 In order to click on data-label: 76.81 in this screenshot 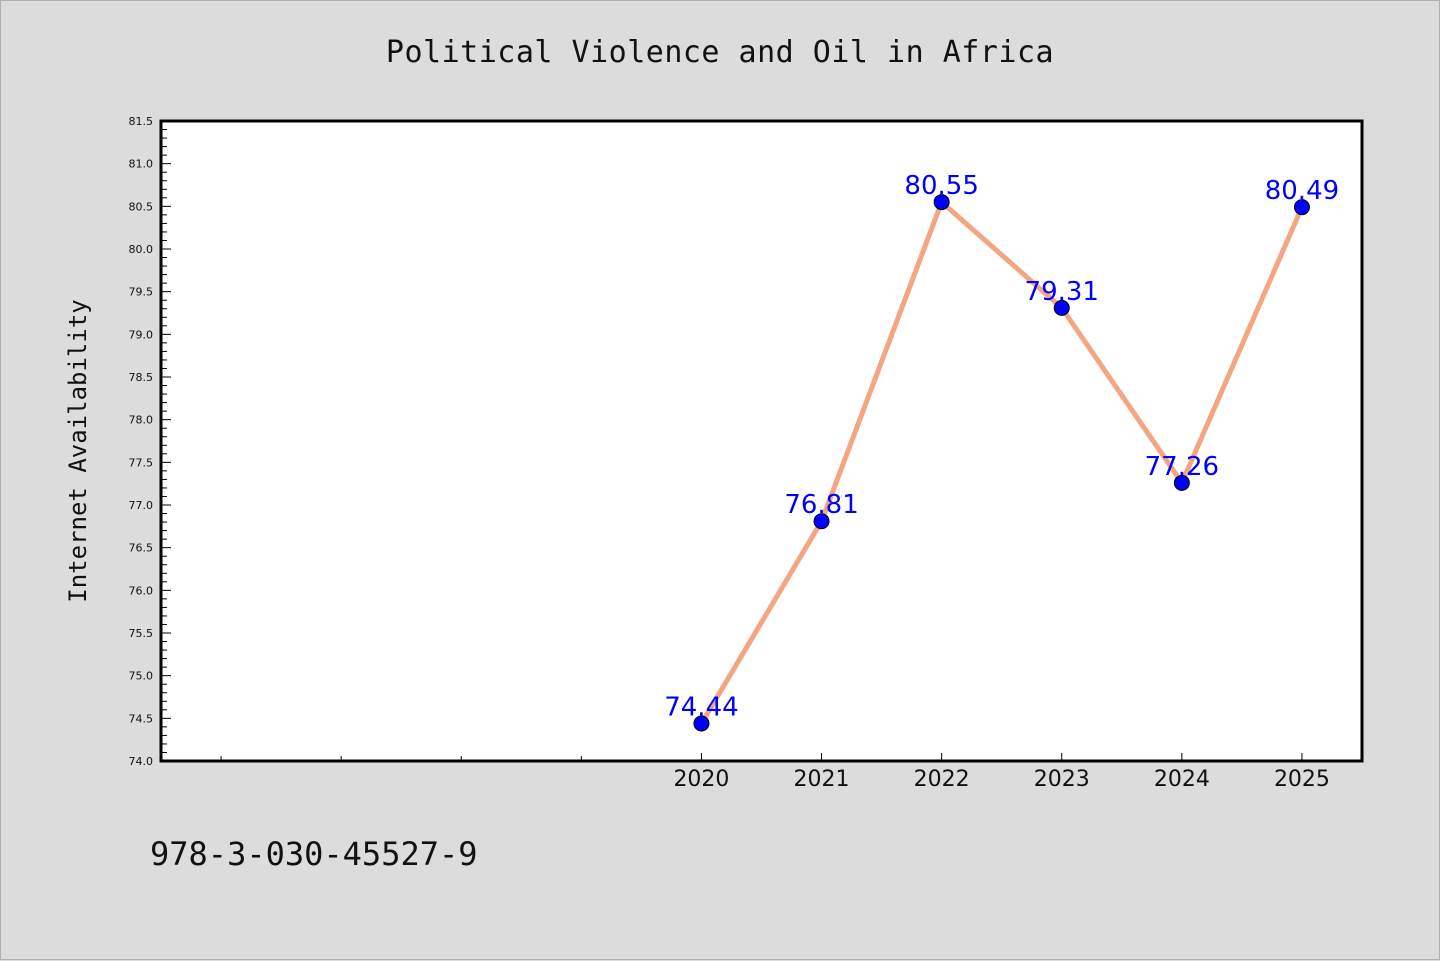, I will do `click(821, 505)`.